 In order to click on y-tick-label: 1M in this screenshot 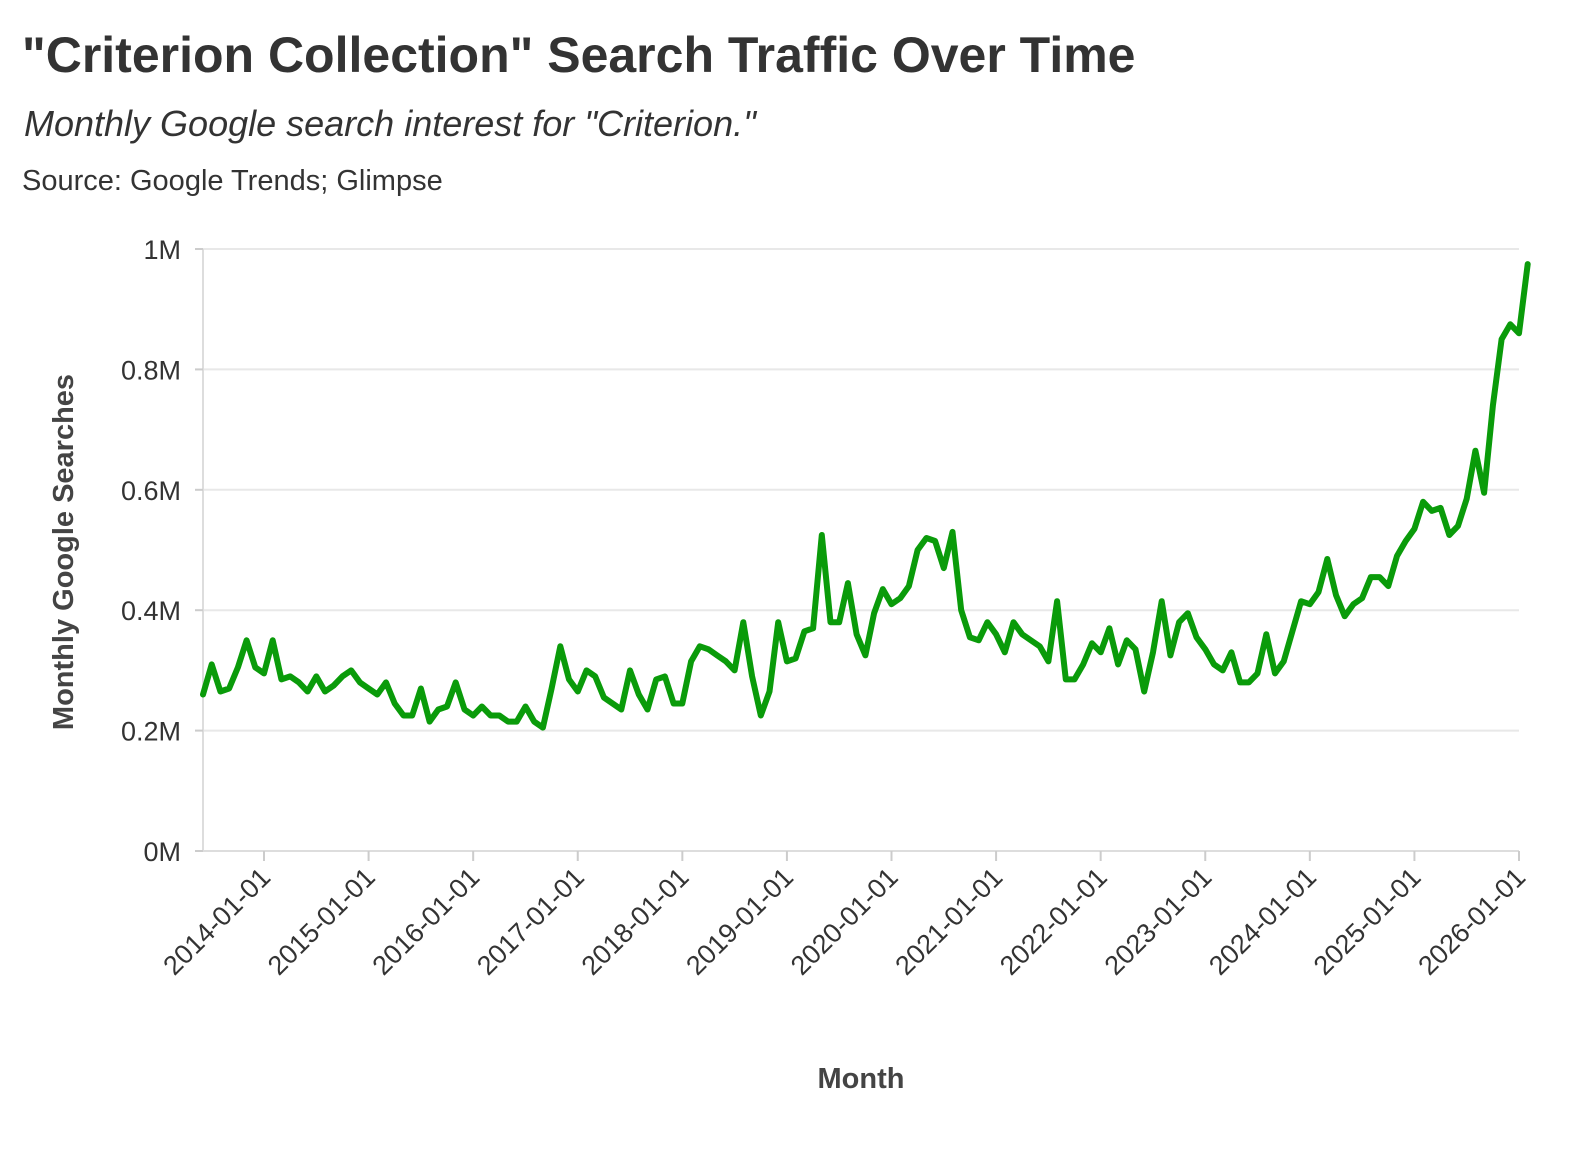, I will do `click(162, 250)`.